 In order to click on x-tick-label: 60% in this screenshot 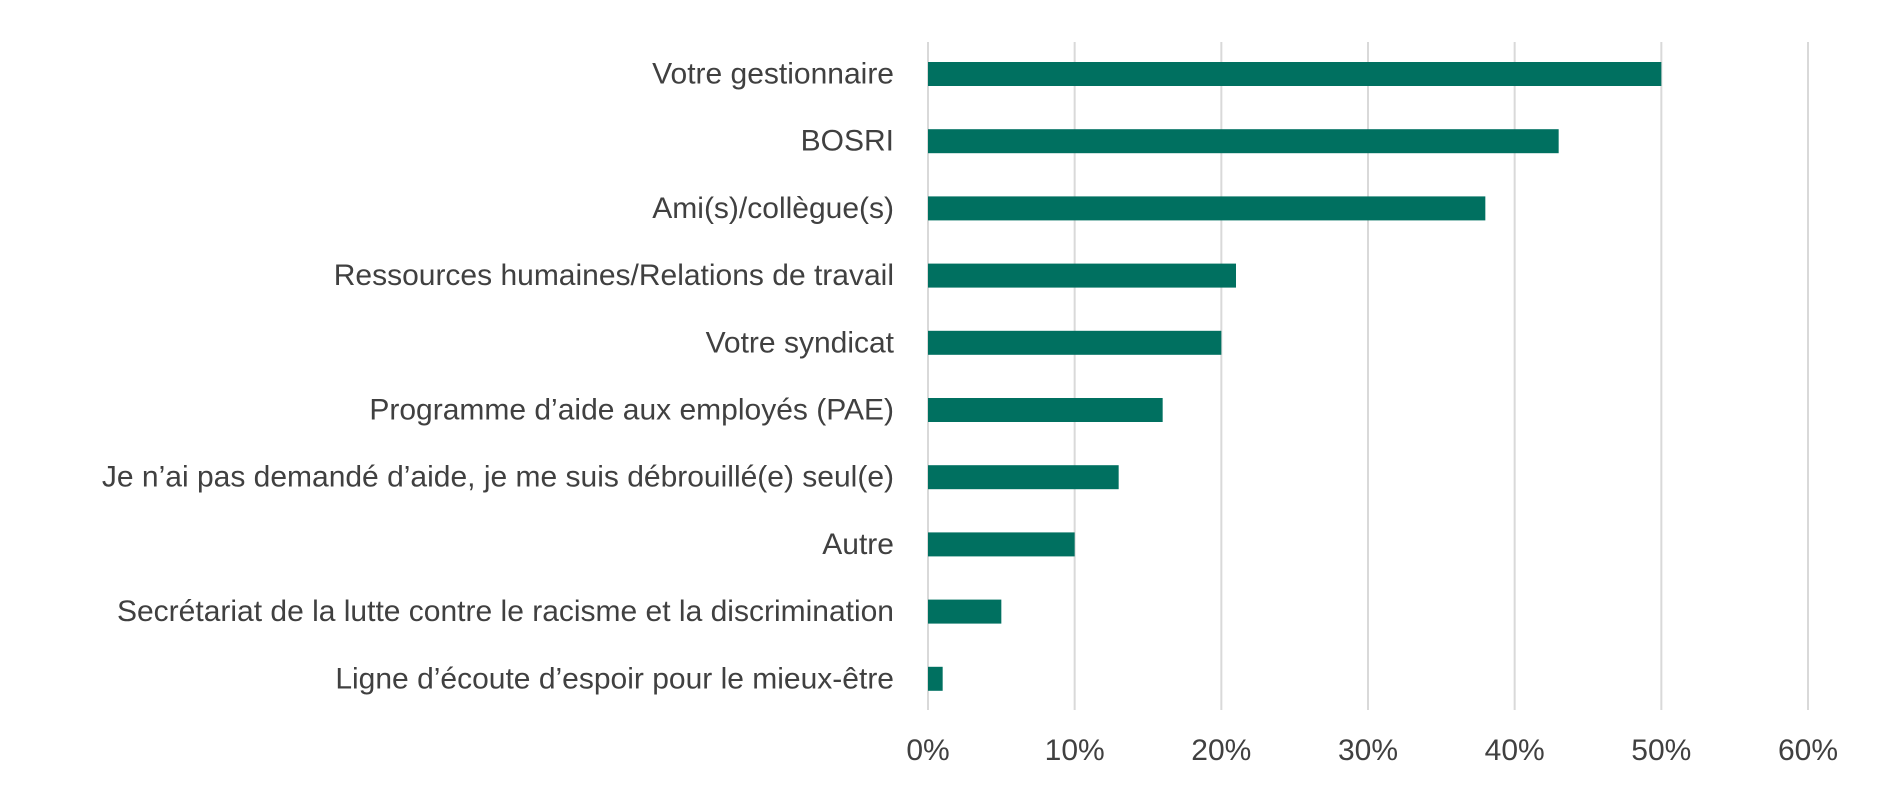, I will do `click(1808, 750)`.